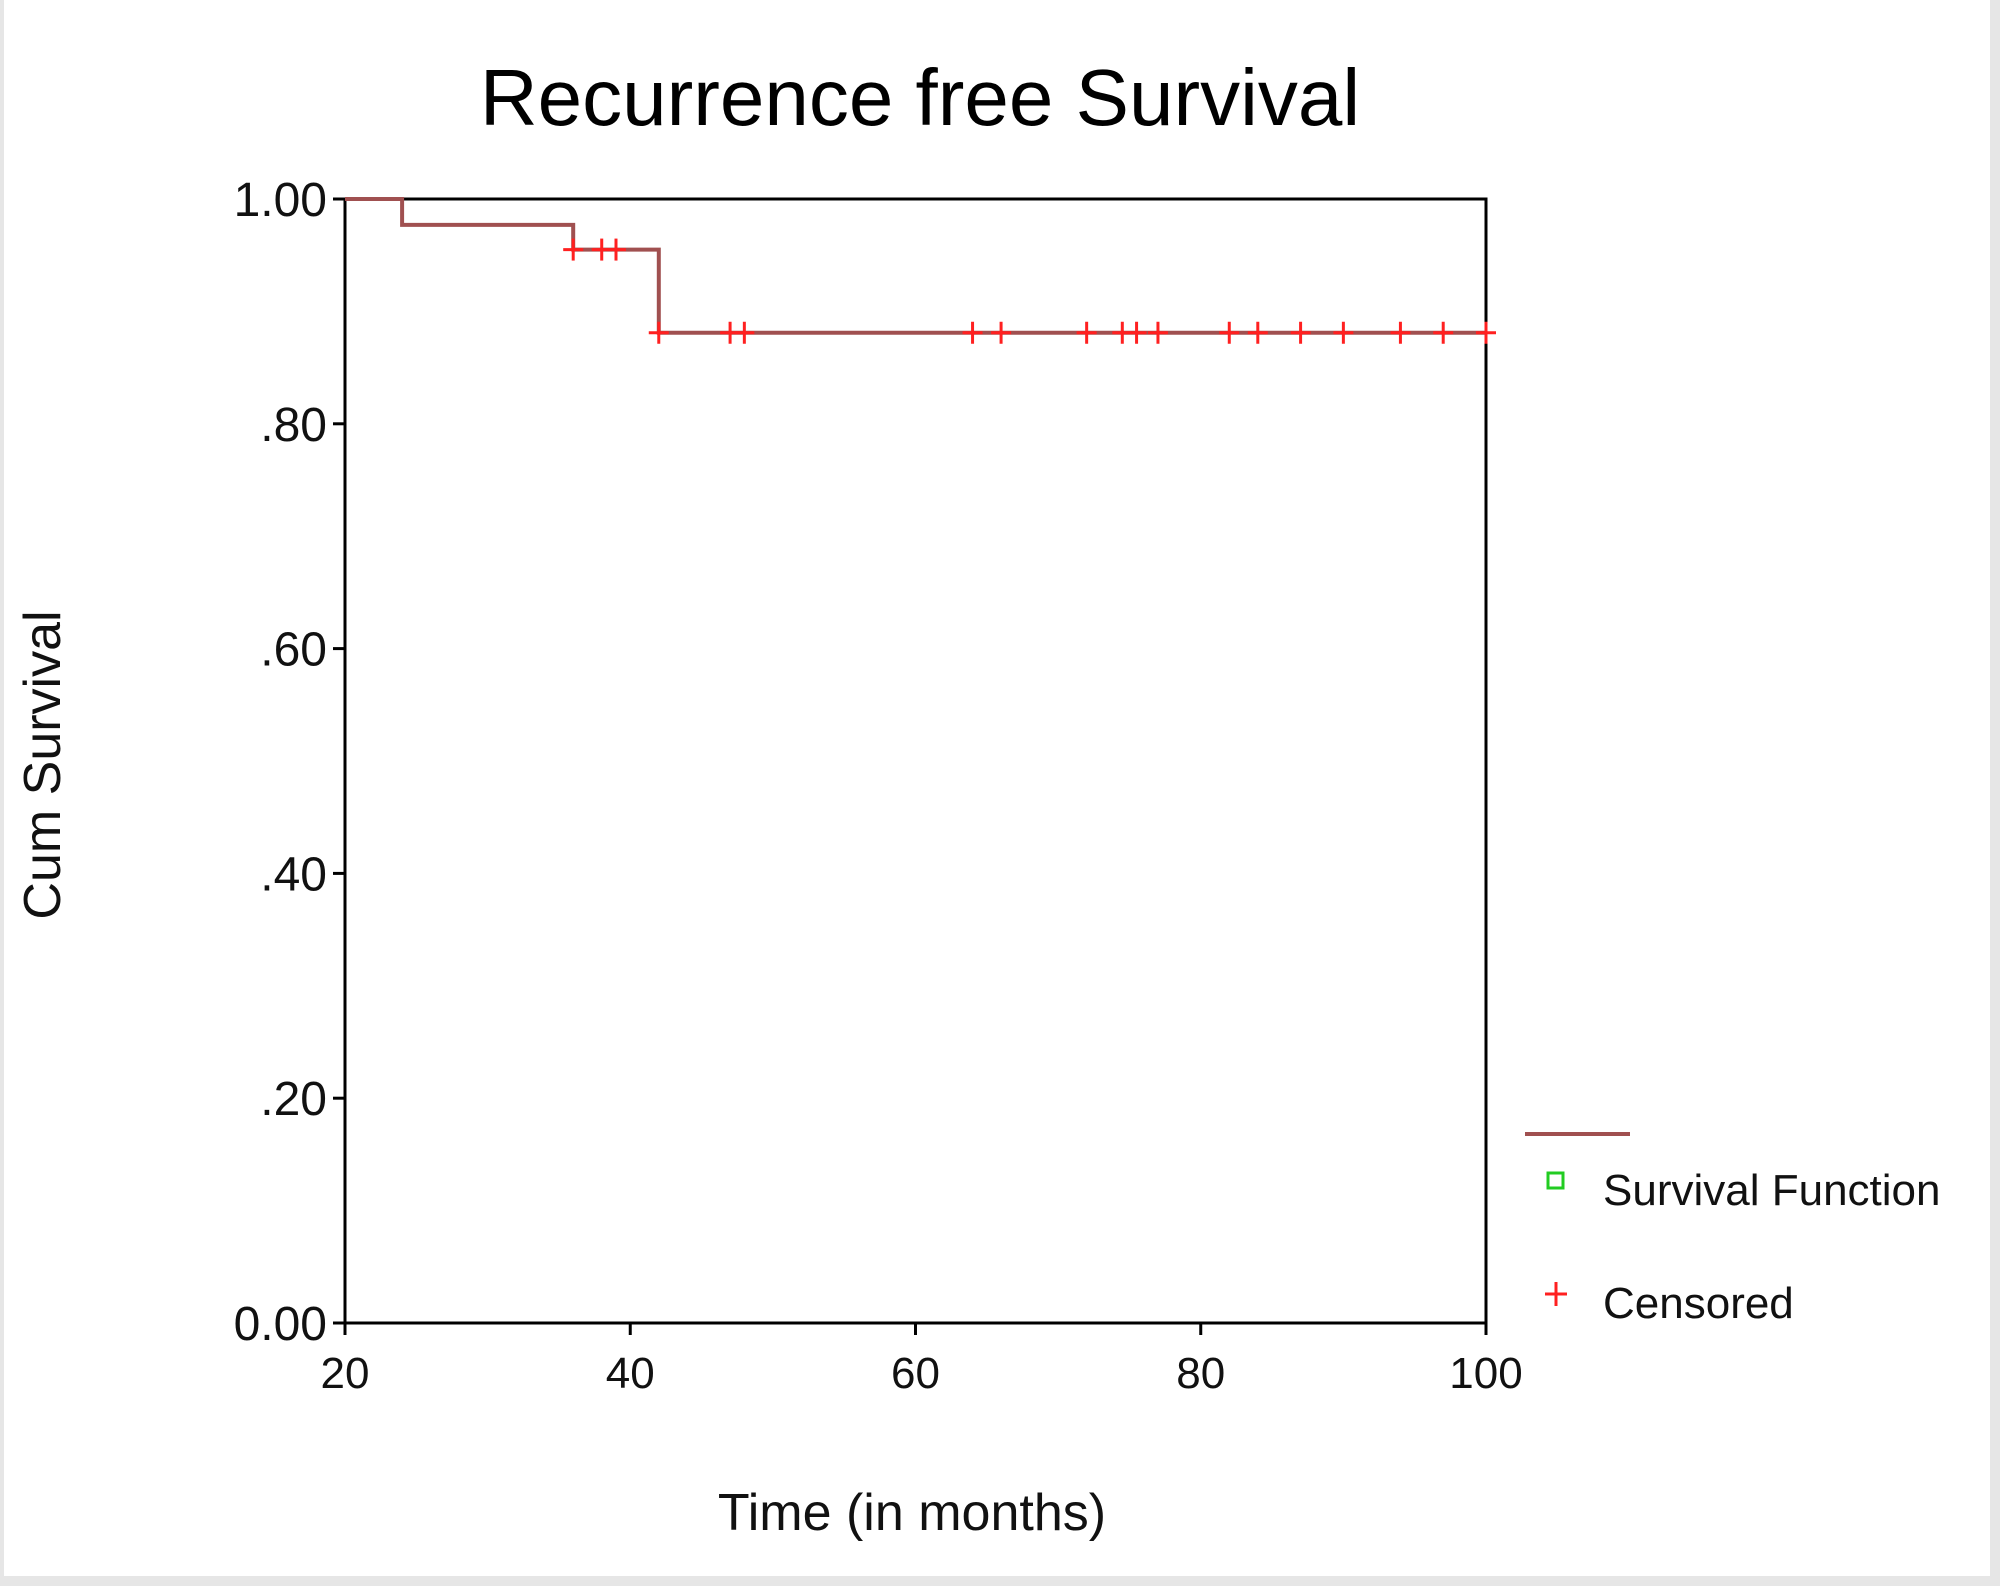 The height and width of the screenshot is (1586, 2000). Describe the element at coordinates (1029, 291) in the screenshot. I see `censored-markers` at that location.